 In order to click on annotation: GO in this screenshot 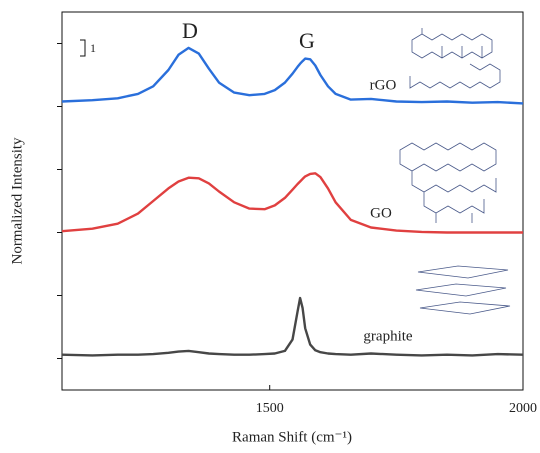, I will do `click(381, 213)`.